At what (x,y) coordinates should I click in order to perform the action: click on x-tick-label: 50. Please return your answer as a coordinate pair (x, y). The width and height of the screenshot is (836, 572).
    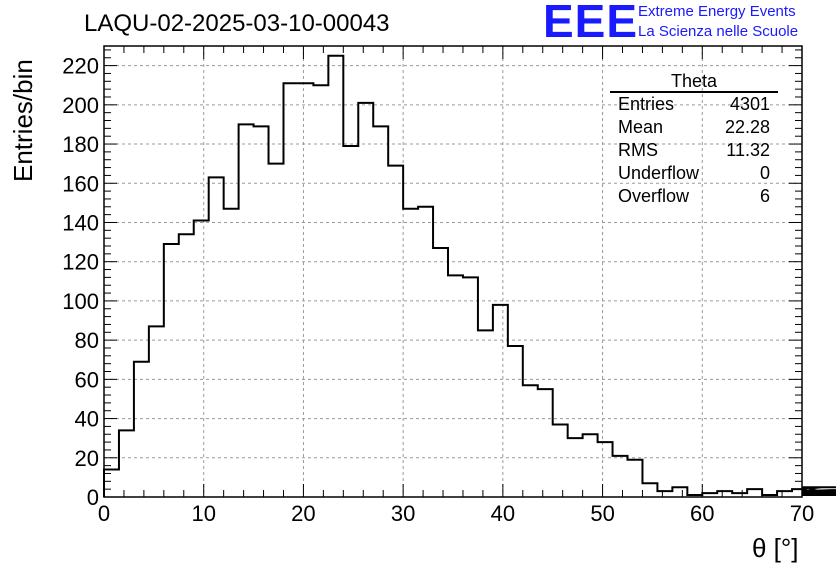
    Looking at the image, I should click on (602, 513).